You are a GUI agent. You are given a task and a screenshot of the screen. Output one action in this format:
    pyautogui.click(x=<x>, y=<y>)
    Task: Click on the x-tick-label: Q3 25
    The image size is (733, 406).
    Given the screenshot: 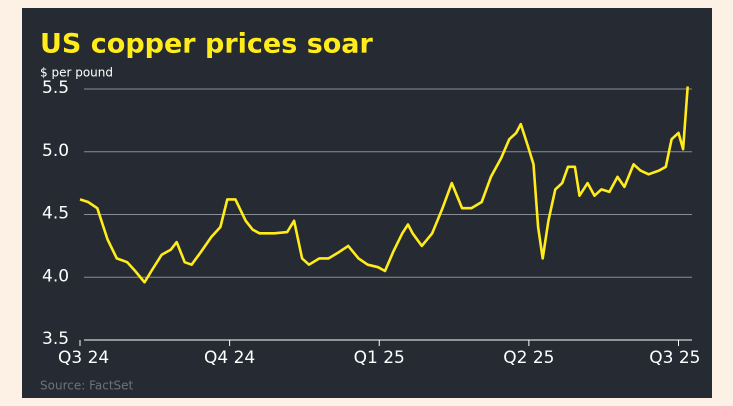 What is the action you would take?
    pyautogui.click(x=674, y=358)
    